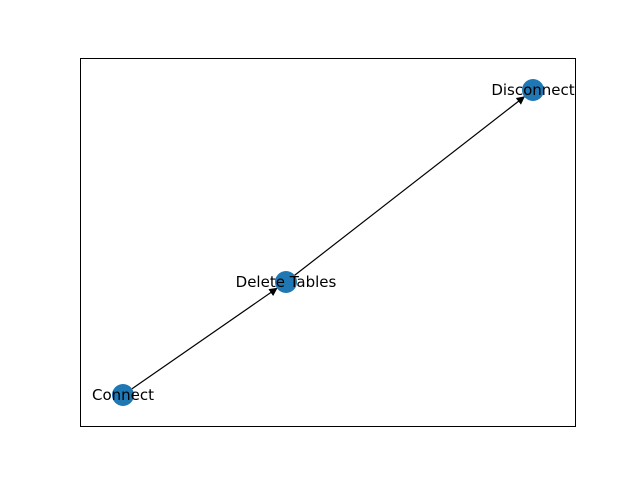 The height and width of the screenshot is (480, 640). I want to click on edge-connect-to-delete_tables, so click(204, 338).